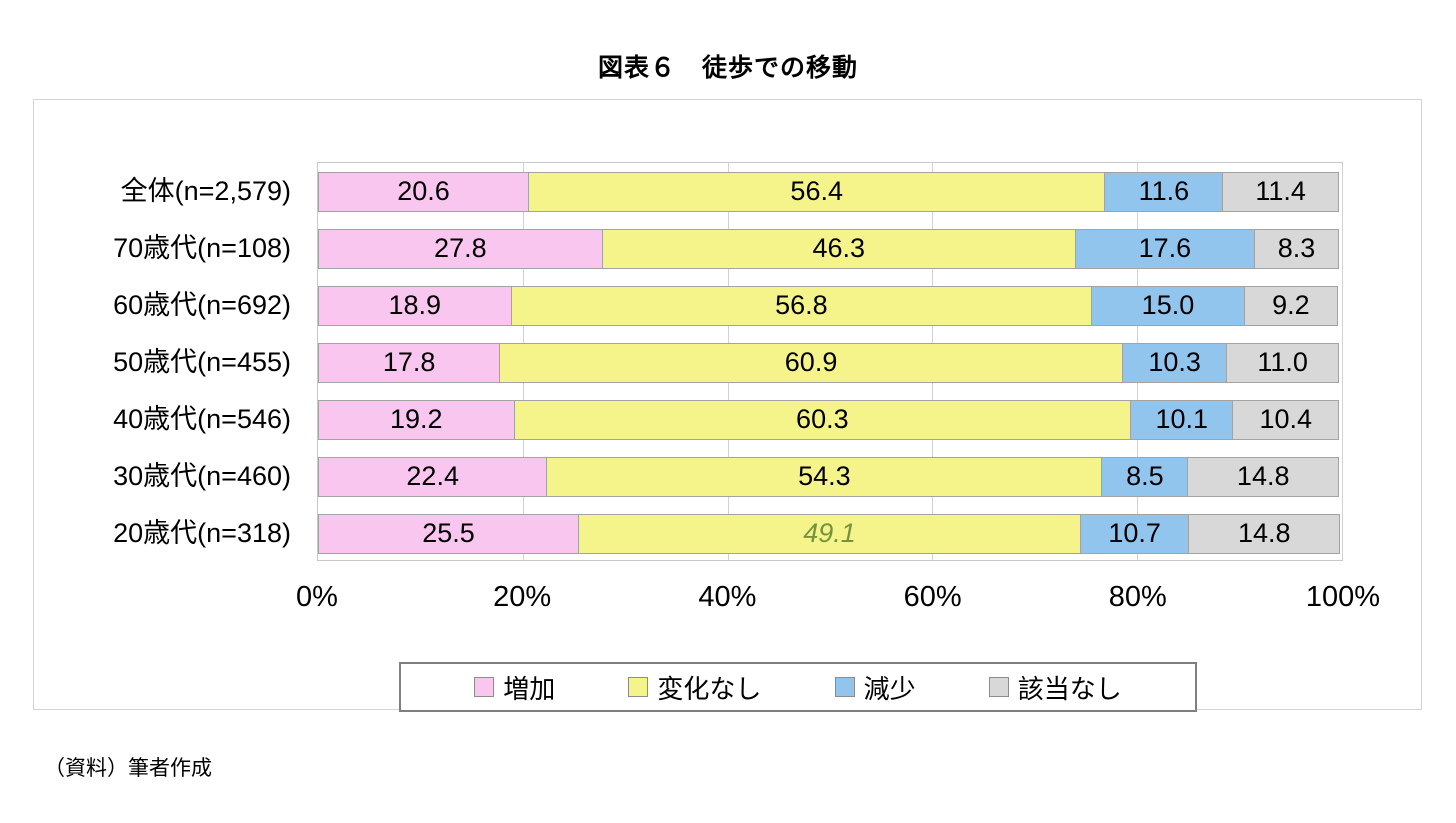 This screenshot has width=1456, height=823. What do you see at coordinates (433, 476) in the screenshot?
I see `bar-segment: 22.4` at bounding box center [433, 476].